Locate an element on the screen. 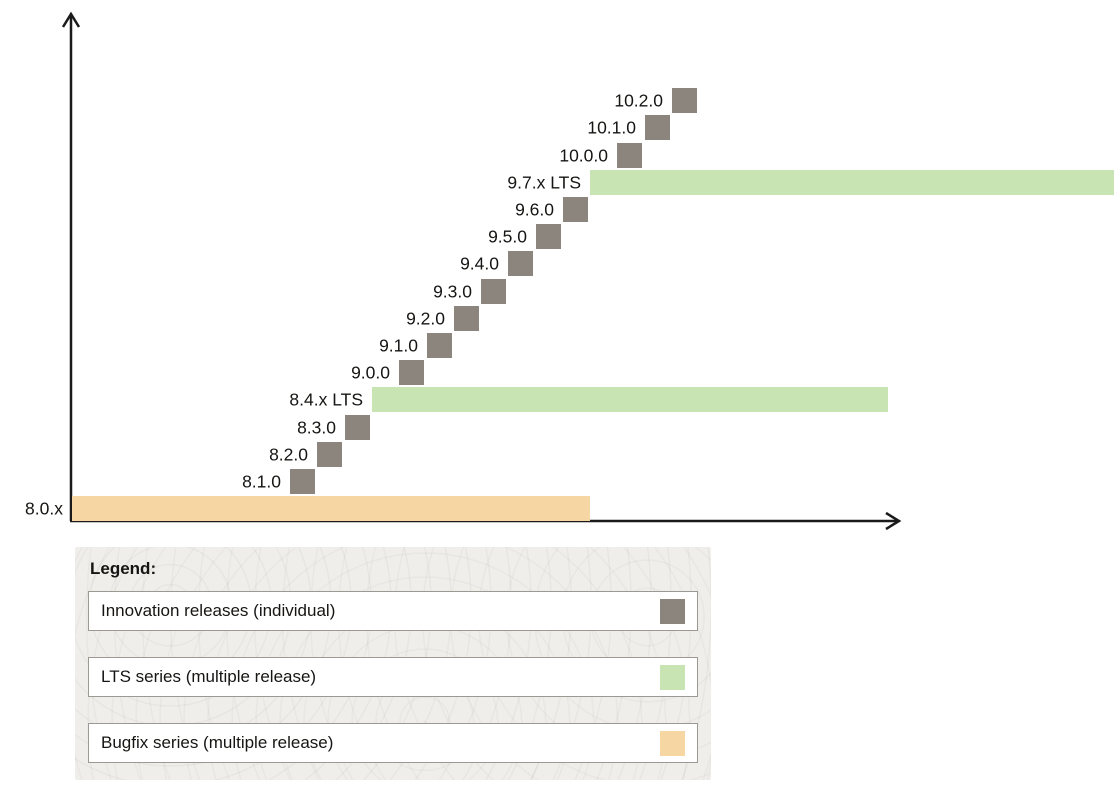 The image size is (1114, 792). release-item: 10.2.0 is located at coordinates (655, 100).